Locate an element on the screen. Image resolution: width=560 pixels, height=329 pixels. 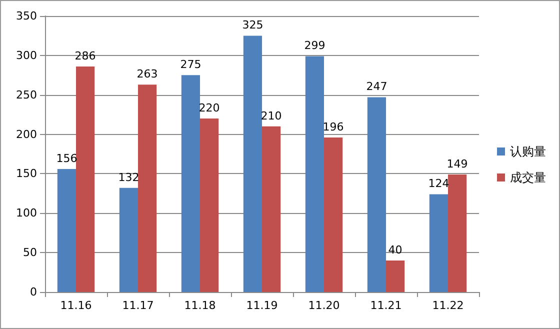
y-tick-label: 350 is located at coordinates (26, 16).